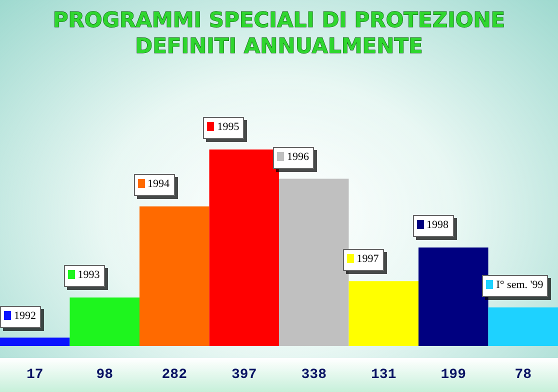 The height and width of the screenshot is (392, 558). I want to click on x-tick-label: 1997, so click(363, 260).